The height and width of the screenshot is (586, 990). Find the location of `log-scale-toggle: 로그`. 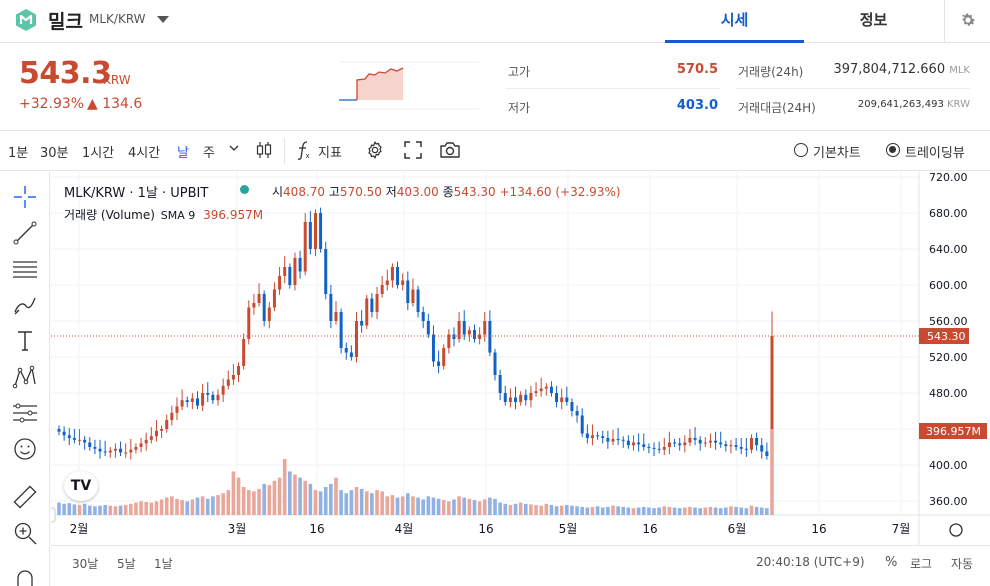

log-scale-toggle: 로그 is located at coordinates (921, 564).